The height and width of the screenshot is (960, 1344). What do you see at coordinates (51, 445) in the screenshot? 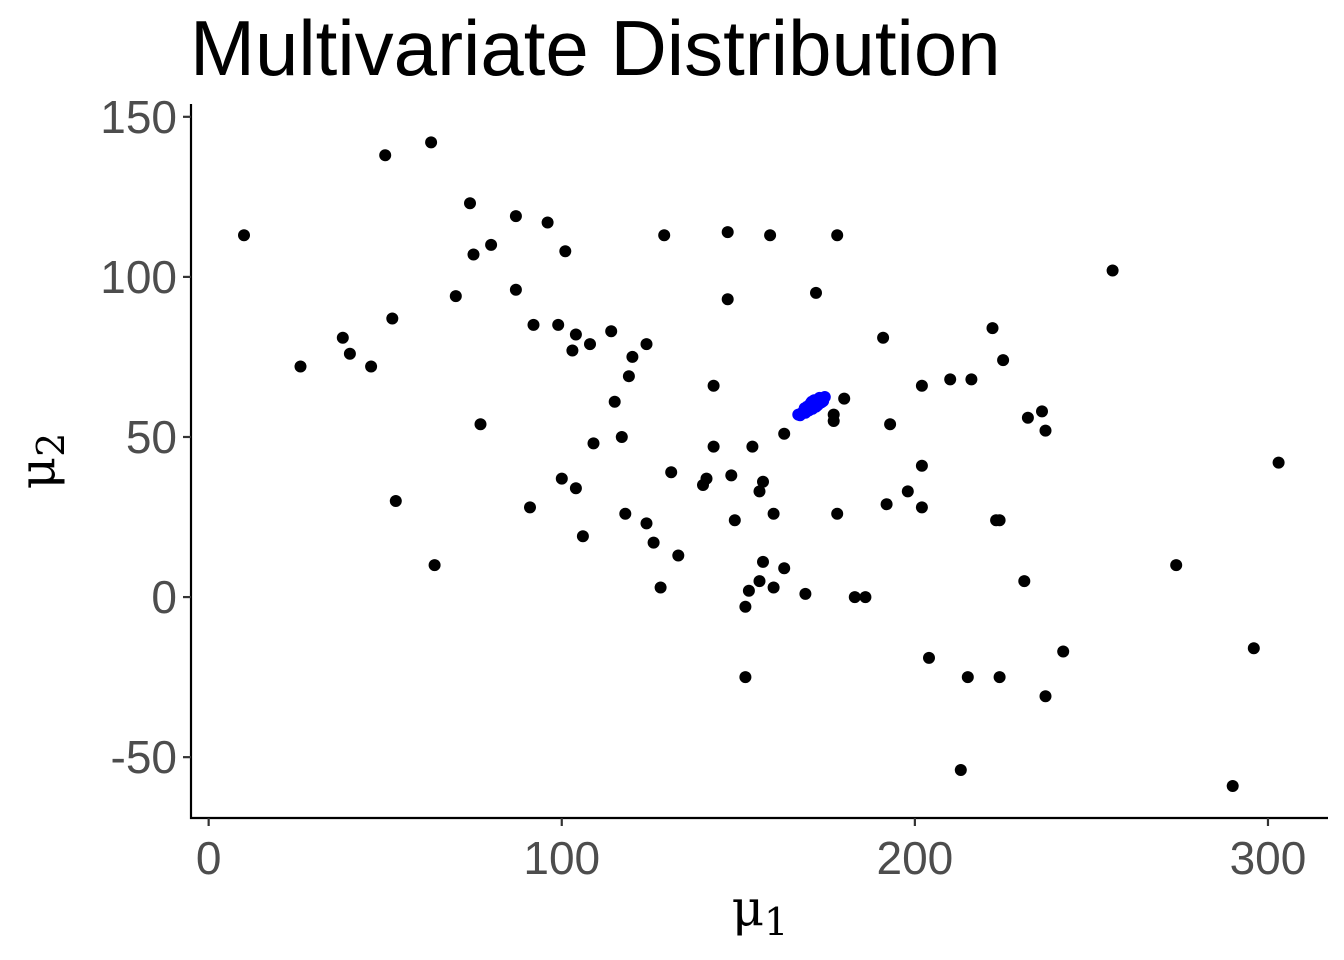
I see `y-axis-label-sub: 2` at bounding box center [51, 445].